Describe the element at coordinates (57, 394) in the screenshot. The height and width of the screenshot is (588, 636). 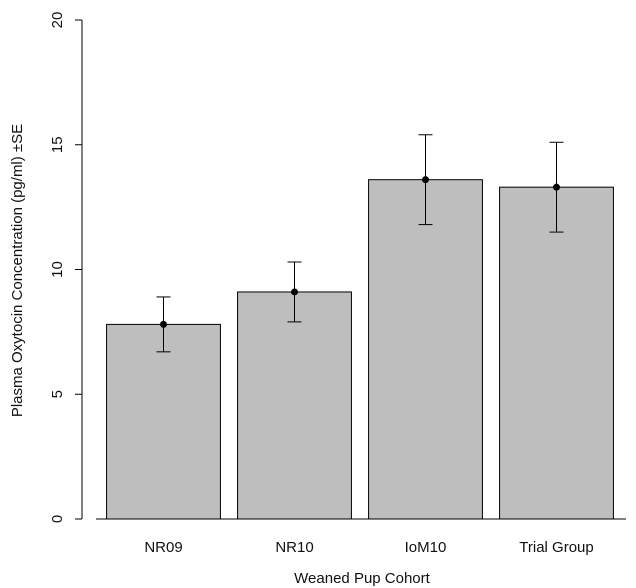
I see `y-tick-label: 5` at that location.